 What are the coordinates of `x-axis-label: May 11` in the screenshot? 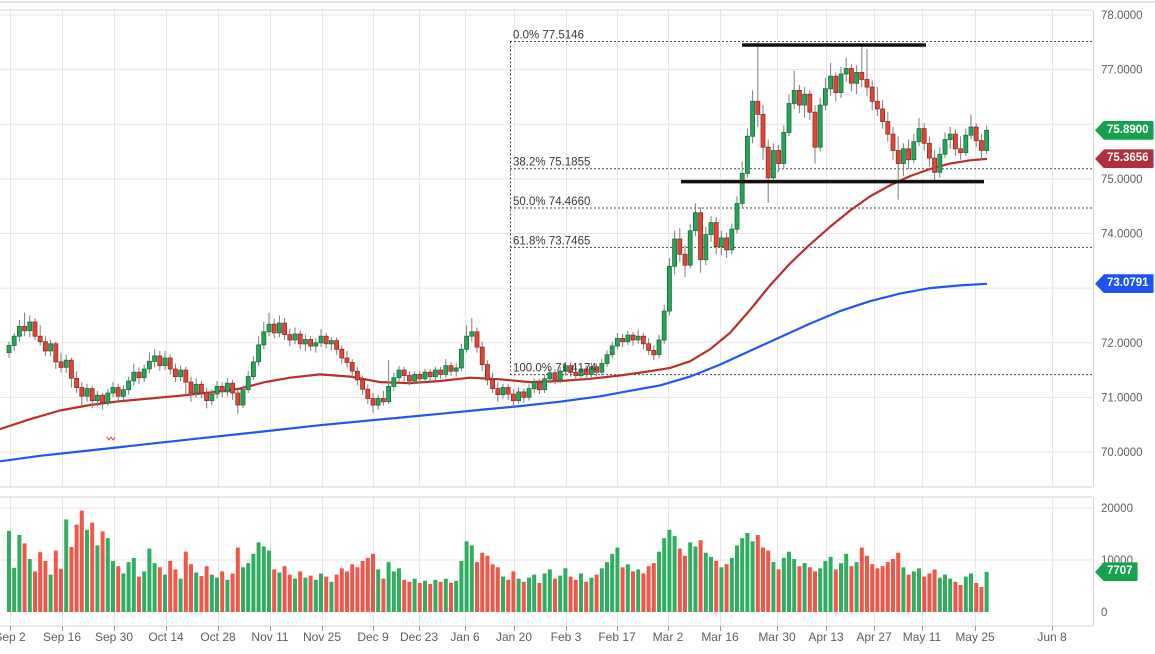 It's located at (922, 637).